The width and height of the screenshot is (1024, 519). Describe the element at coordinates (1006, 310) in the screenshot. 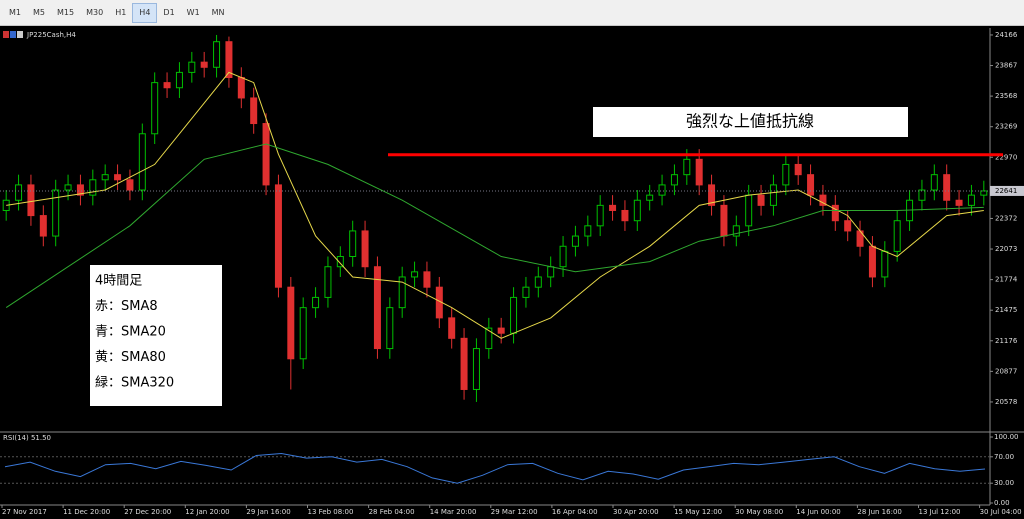

I see `y-tick-label: 21475` at that location.